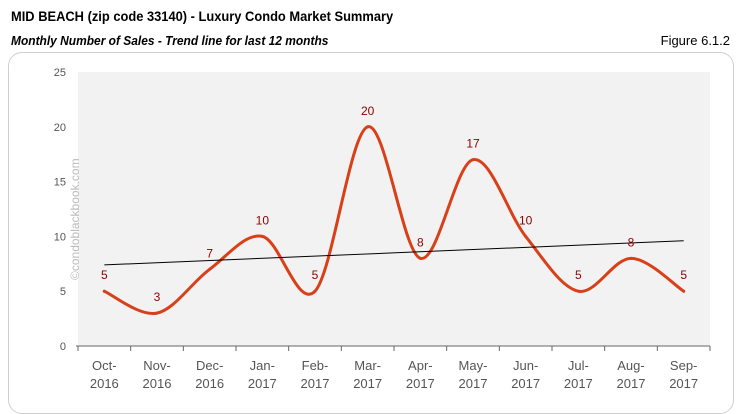 The image size is (741, 414). What do you see at coordinates (368, 111) in the screenshot?
I see `data-label: 20` at bounding box center [368, 111].